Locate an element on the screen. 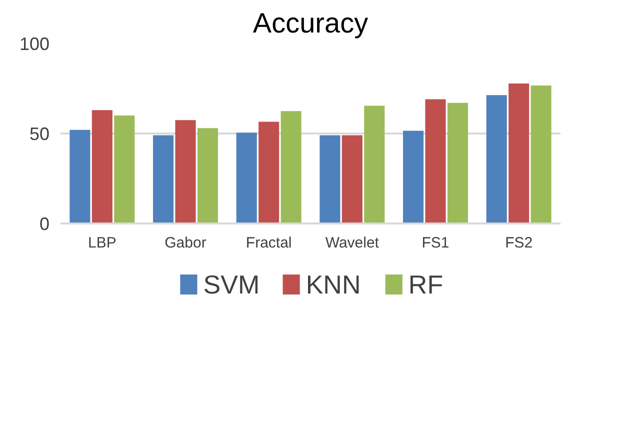 The height and width of the screenshot is (433, 628). x-tick-label: Wavelet is located at coordinates (352, 243).